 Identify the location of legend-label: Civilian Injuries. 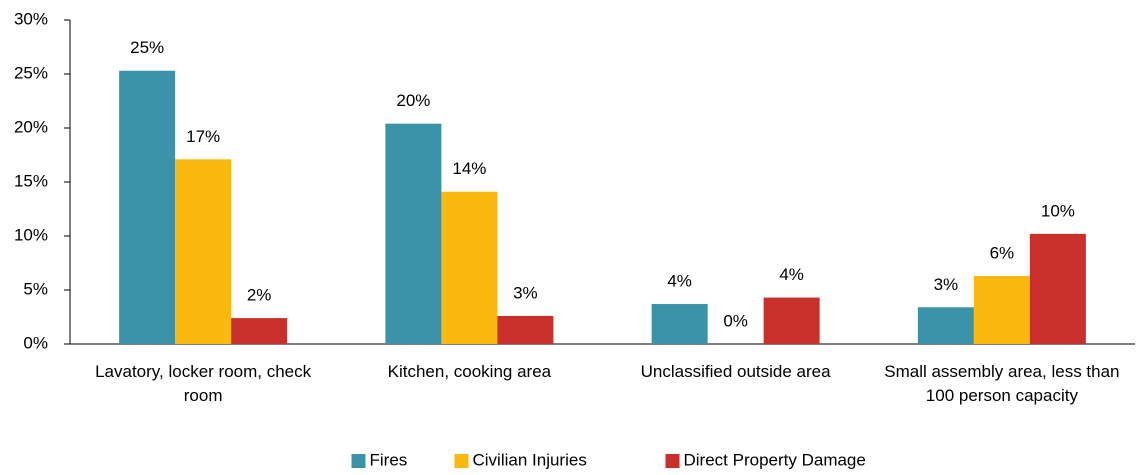
(530, 459).